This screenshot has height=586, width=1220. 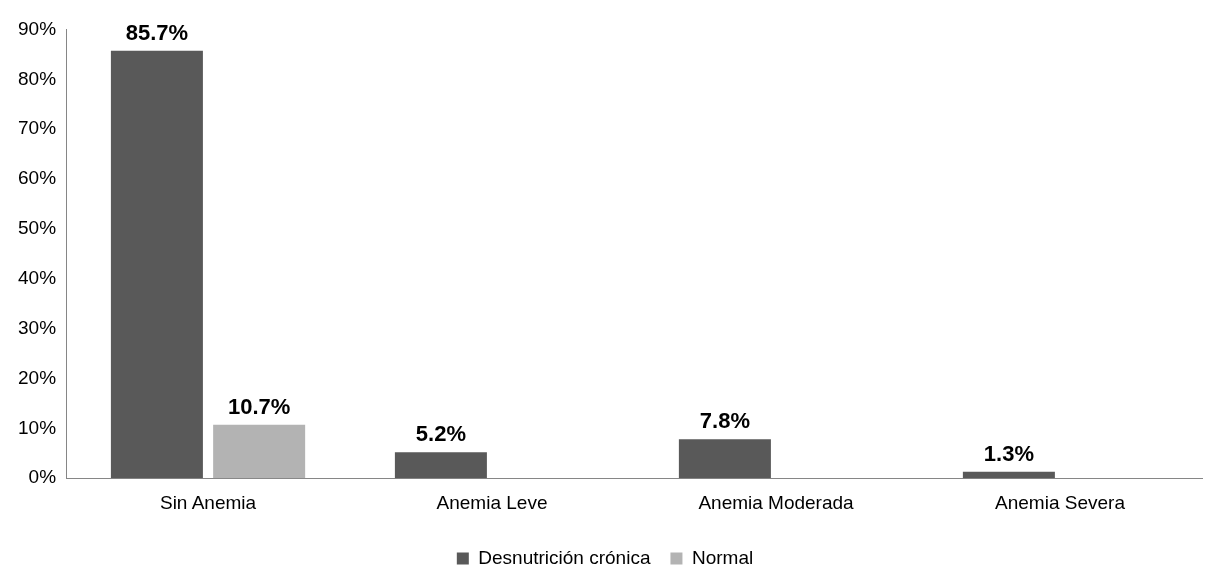 What do you see at coordinates (42, 477) in the screenshot?
I see `y-tick-label: 0%` at bounding box center [42, 477].